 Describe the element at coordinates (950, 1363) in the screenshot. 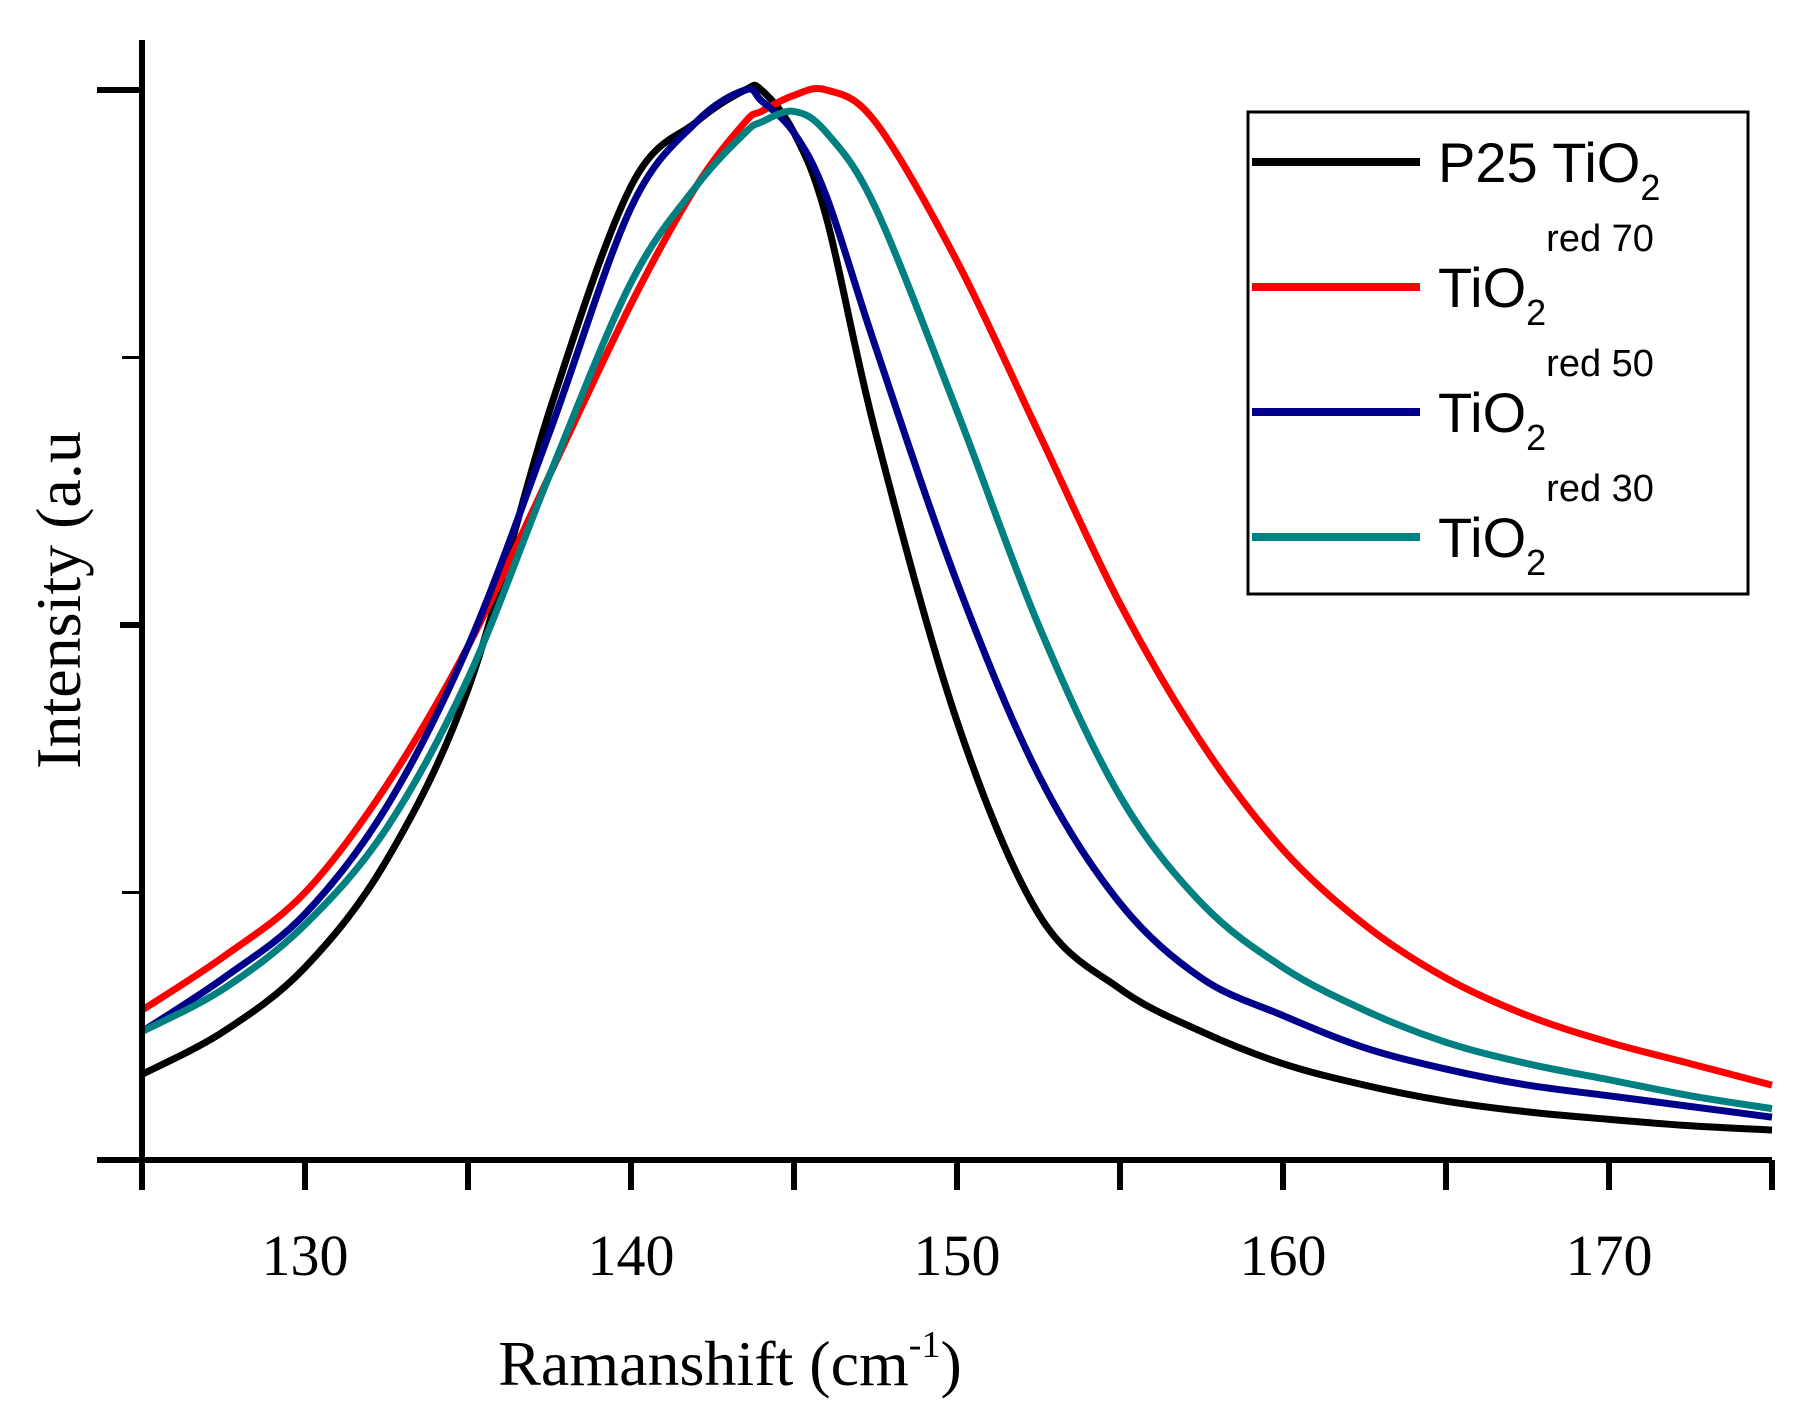

I see `x-axis-title-close: )` at that location.